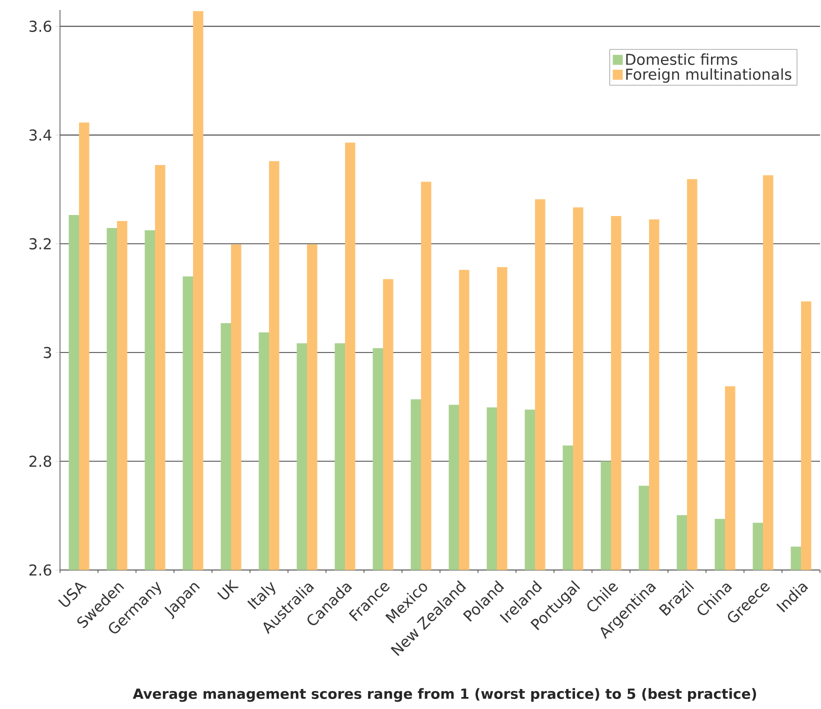 The image size is (821, 709). I want to click on text: Average management scores range from 1 (worst practice) to 5 (best practice), so click(444, 695).